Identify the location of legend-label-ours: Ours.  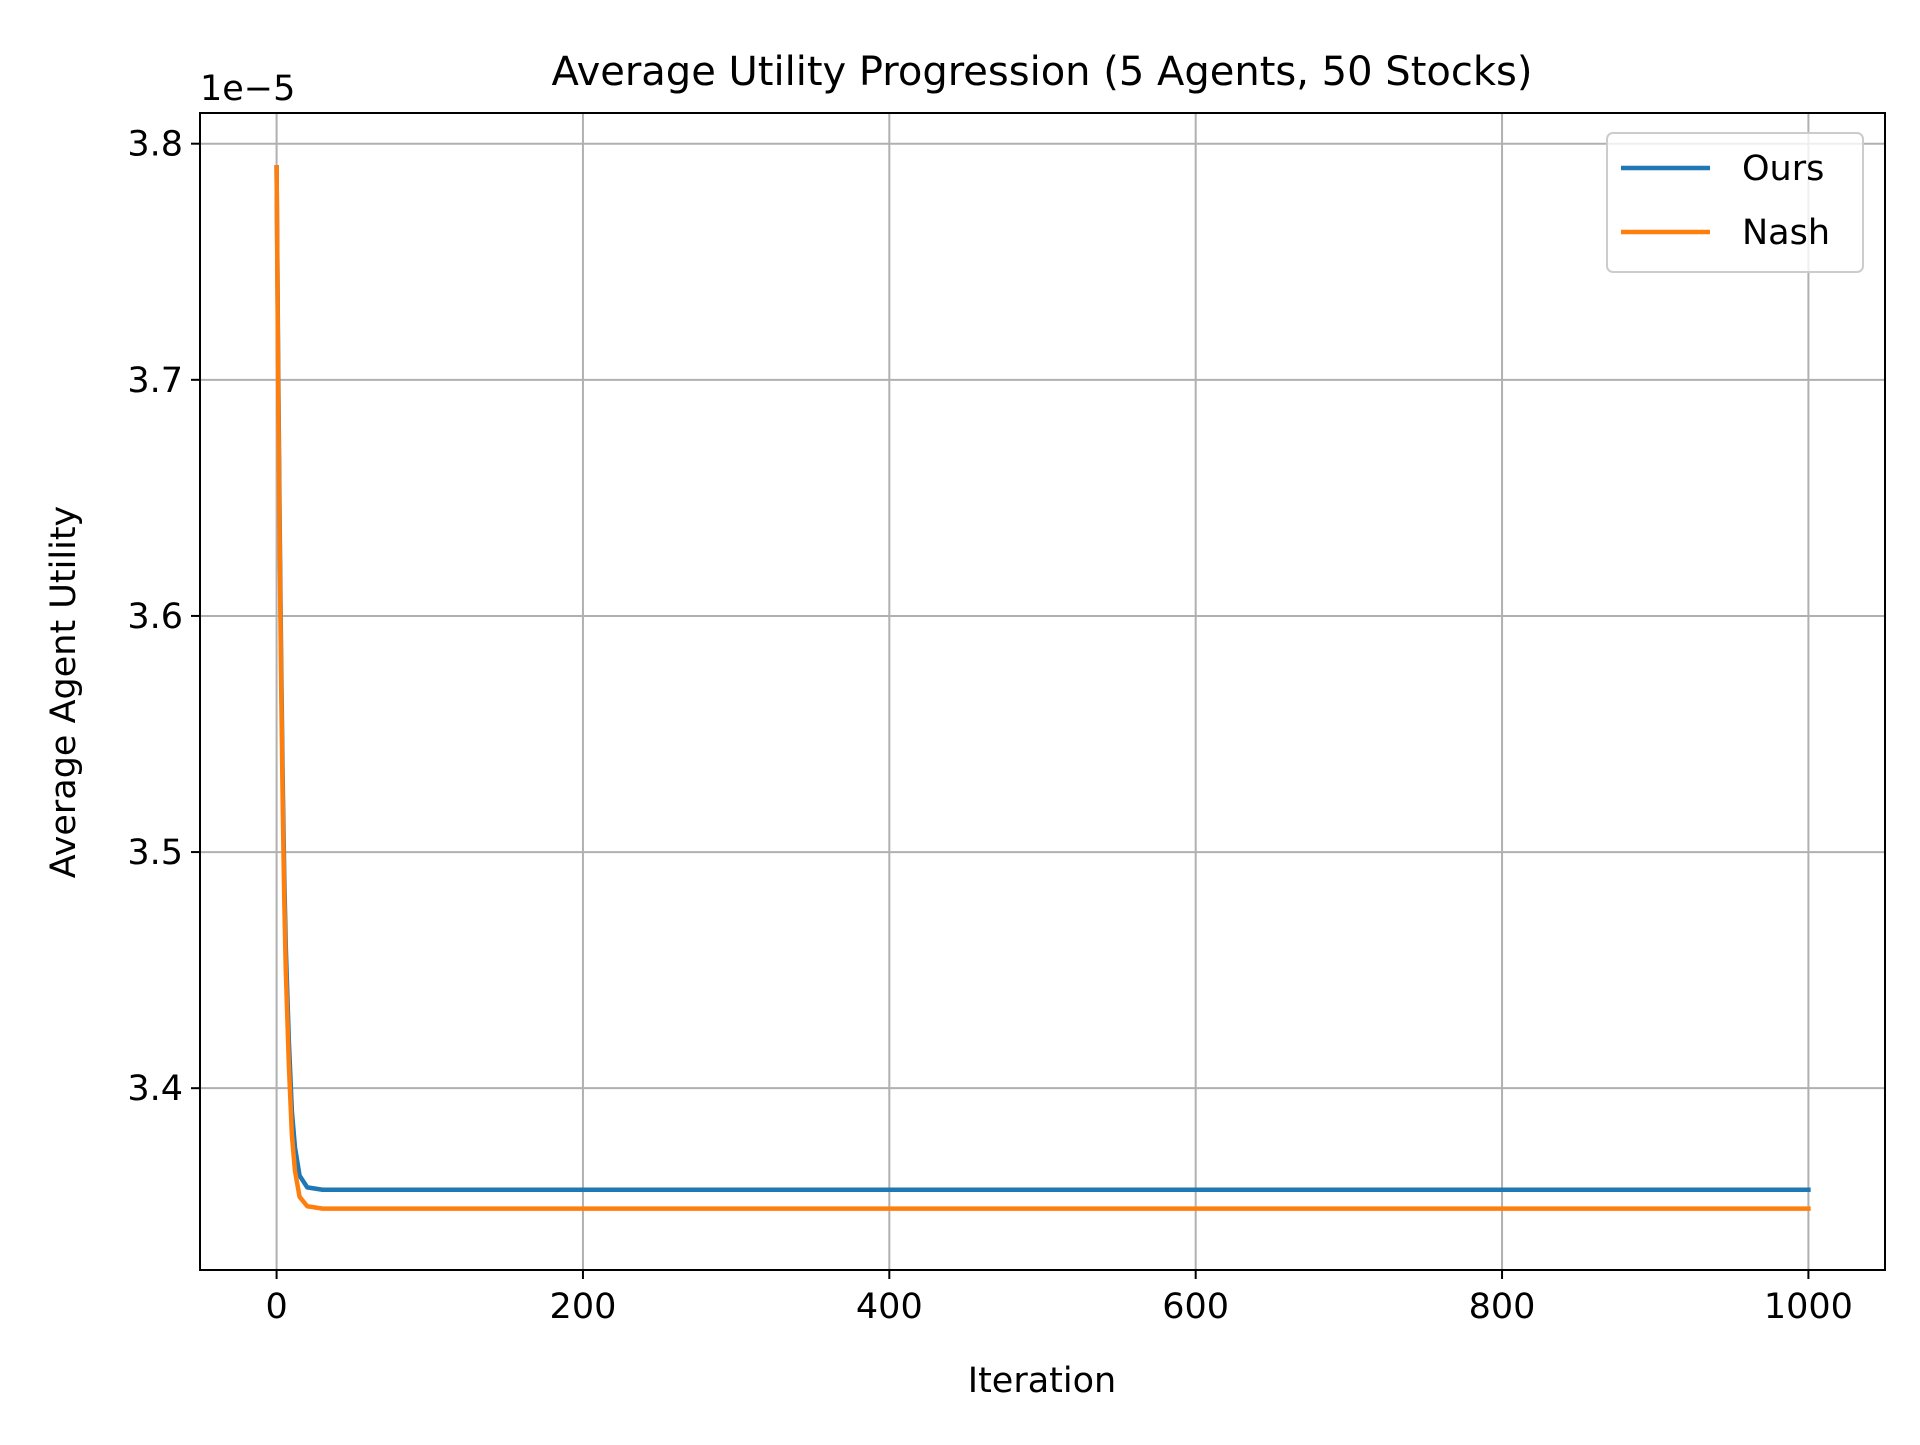
(1783, 169).